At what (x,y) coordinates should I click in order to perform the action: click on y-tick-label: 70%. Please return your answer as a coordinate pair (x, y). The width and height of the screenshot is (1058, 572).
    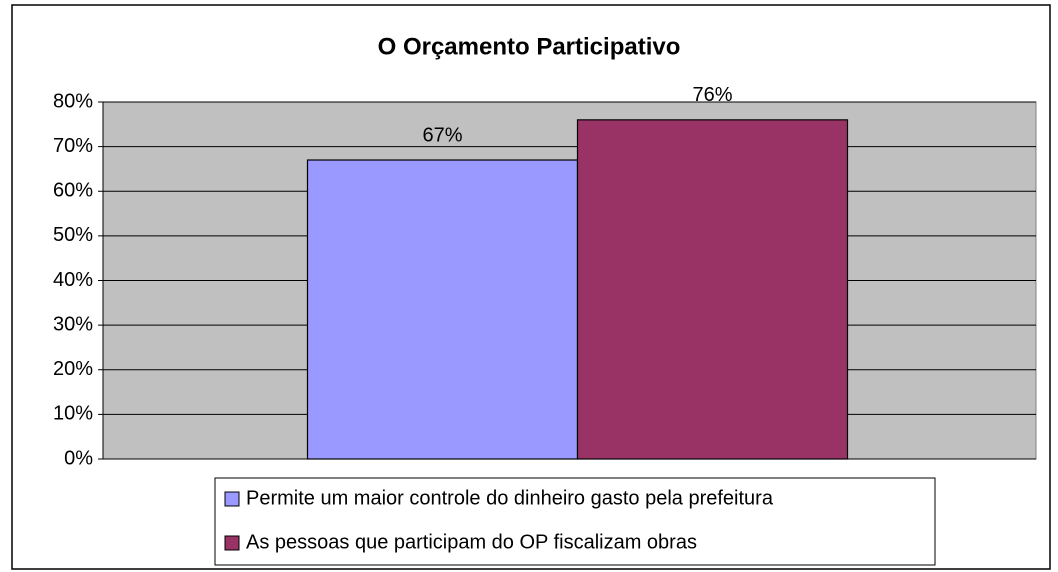
    Looking at the image, I should click on (73, 146).